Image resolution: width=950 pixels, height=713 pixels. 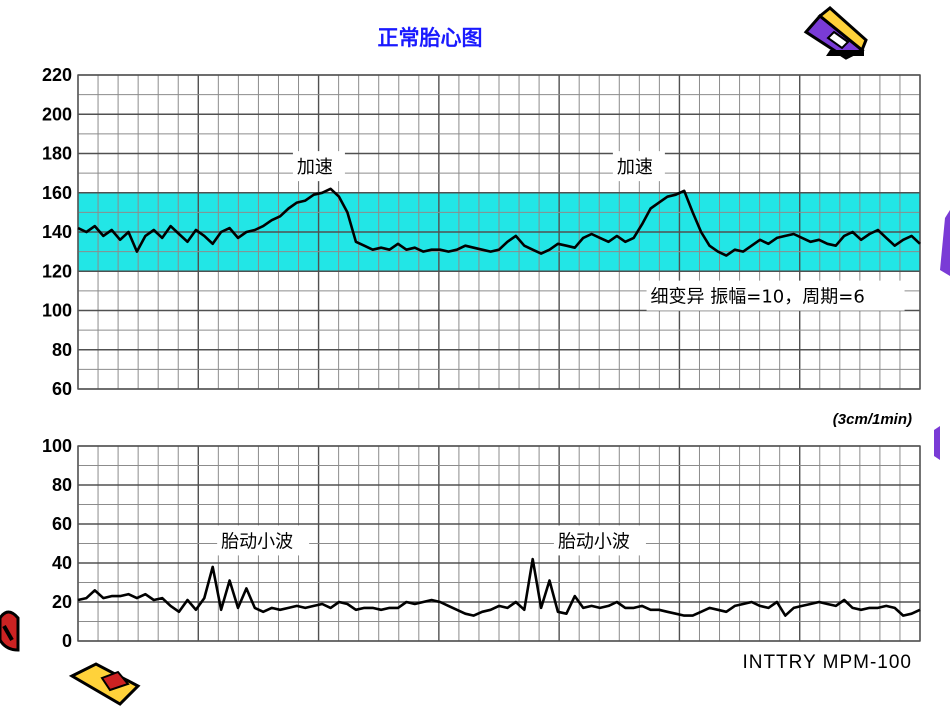 I want to click on y-tick-label: 0, so click(x=67, y=641).